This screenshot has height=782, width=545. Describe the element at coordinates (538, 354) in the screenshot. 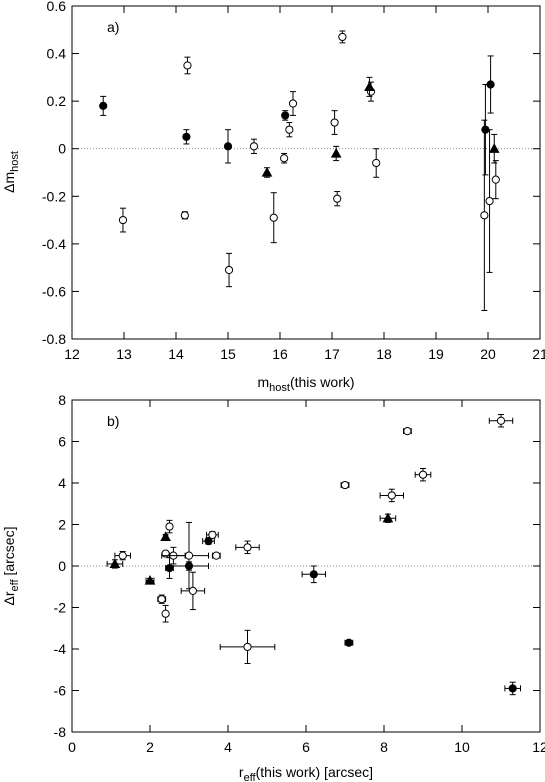

I see `x-tick-label: 21` at that location.